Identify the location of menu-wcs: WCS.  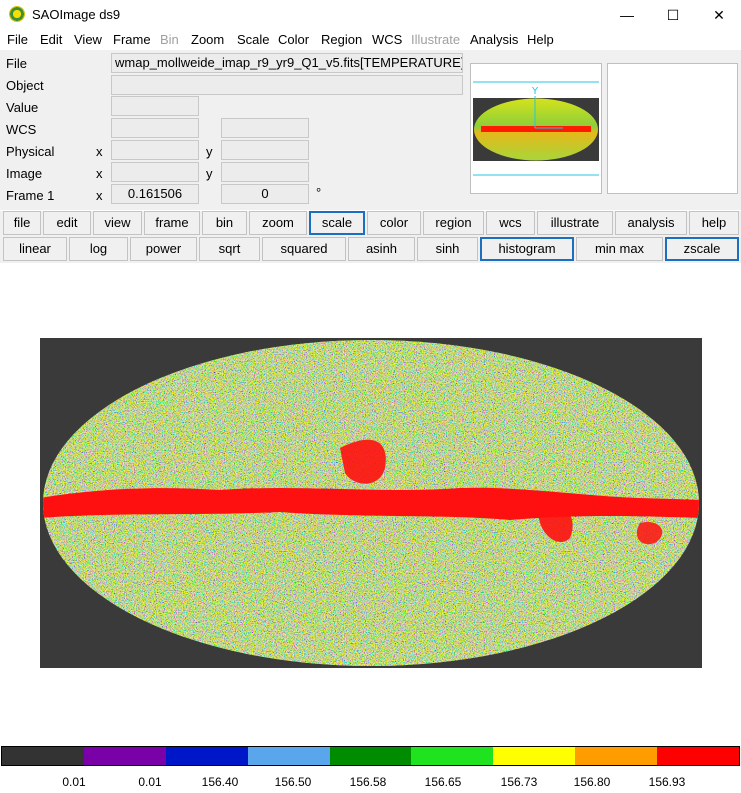
(387, 39).